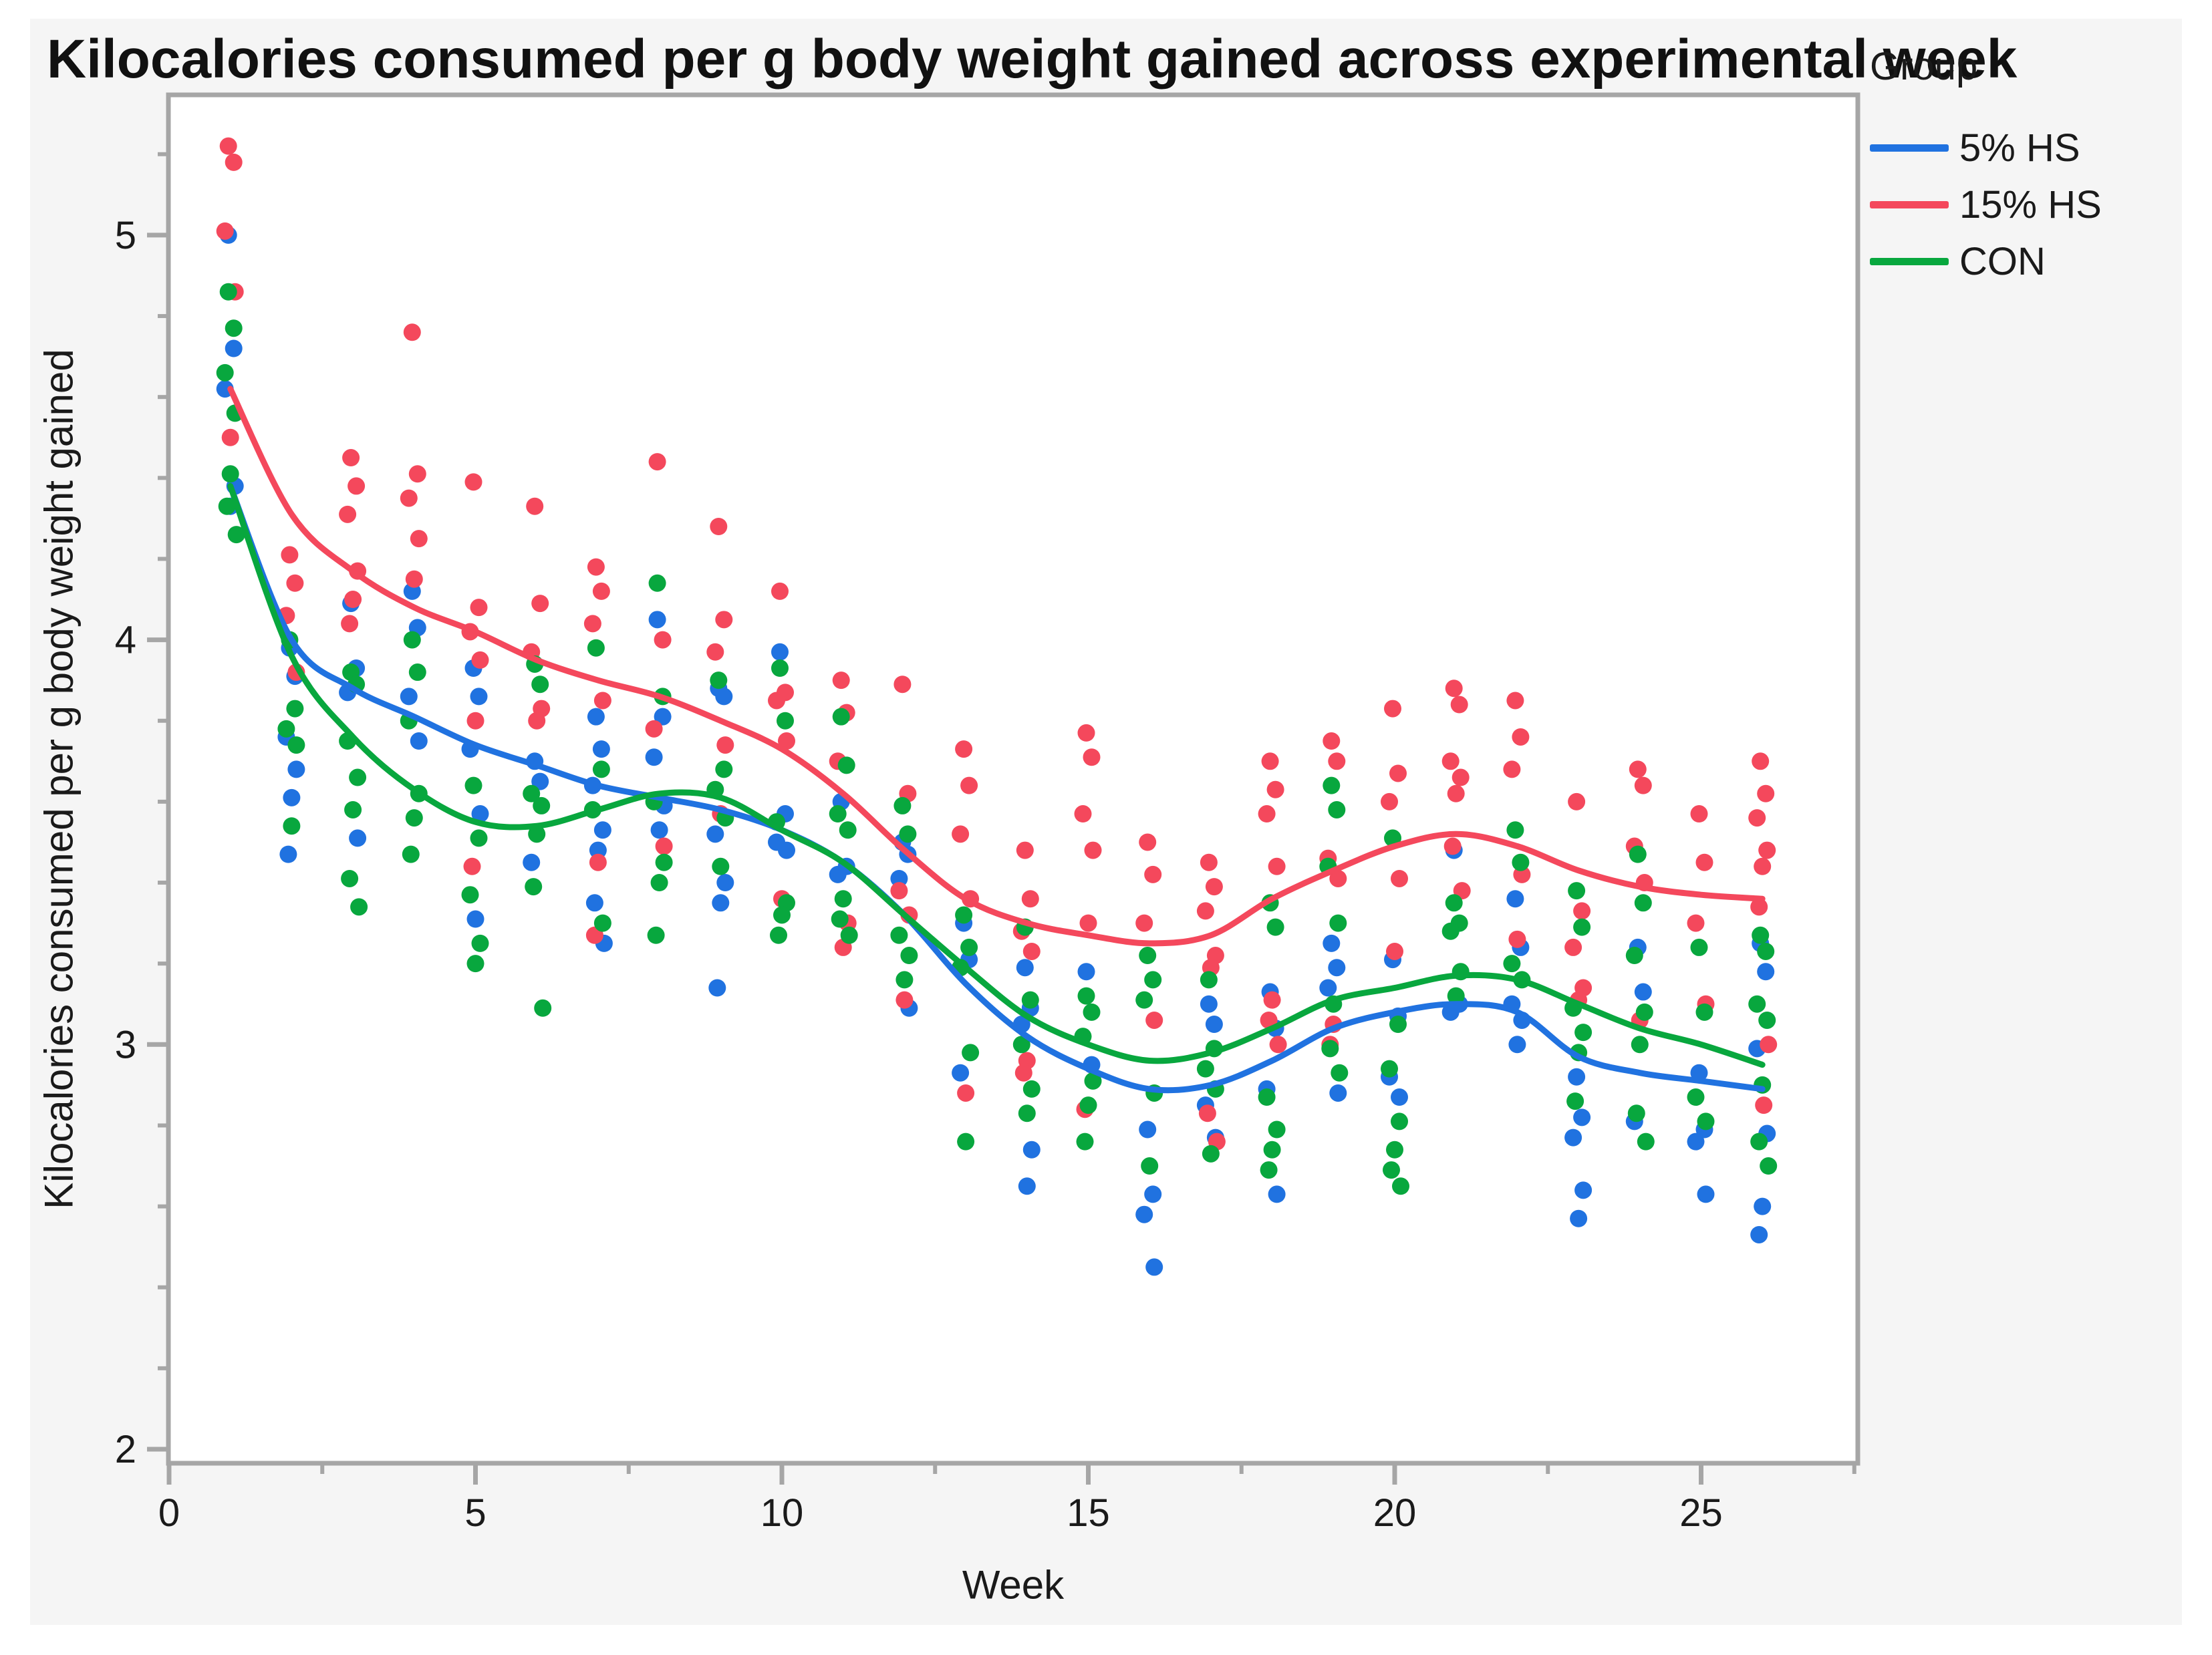  What do you see at coordinates (1701, 1513) in the screenshot?
I see `x-tick-label: 25` at bounding box center [1701, 1513].